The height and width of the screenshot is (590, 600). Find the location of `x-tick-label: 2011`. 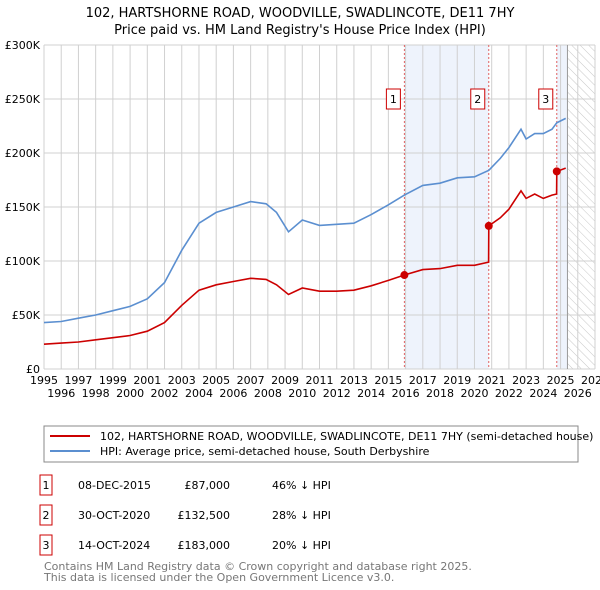

x-tick-label: 2011 is located at coordinates (320, 380).